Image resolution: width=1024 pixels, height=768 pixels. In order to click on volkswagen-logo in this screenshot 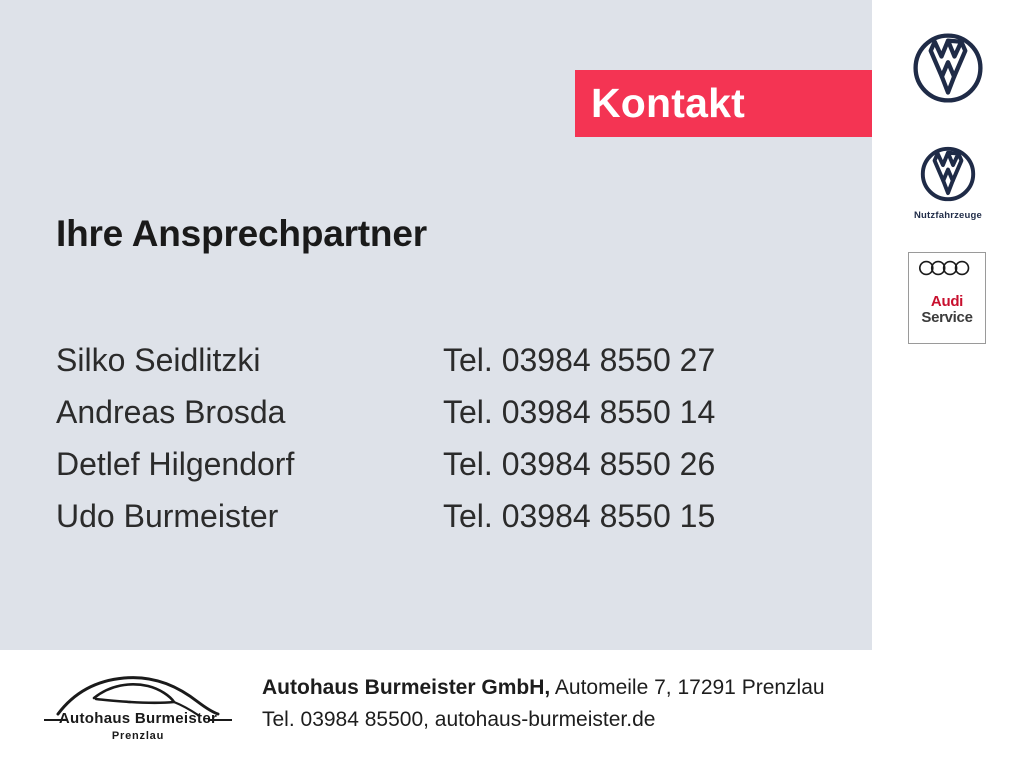, I will do `click(948, 70)`.